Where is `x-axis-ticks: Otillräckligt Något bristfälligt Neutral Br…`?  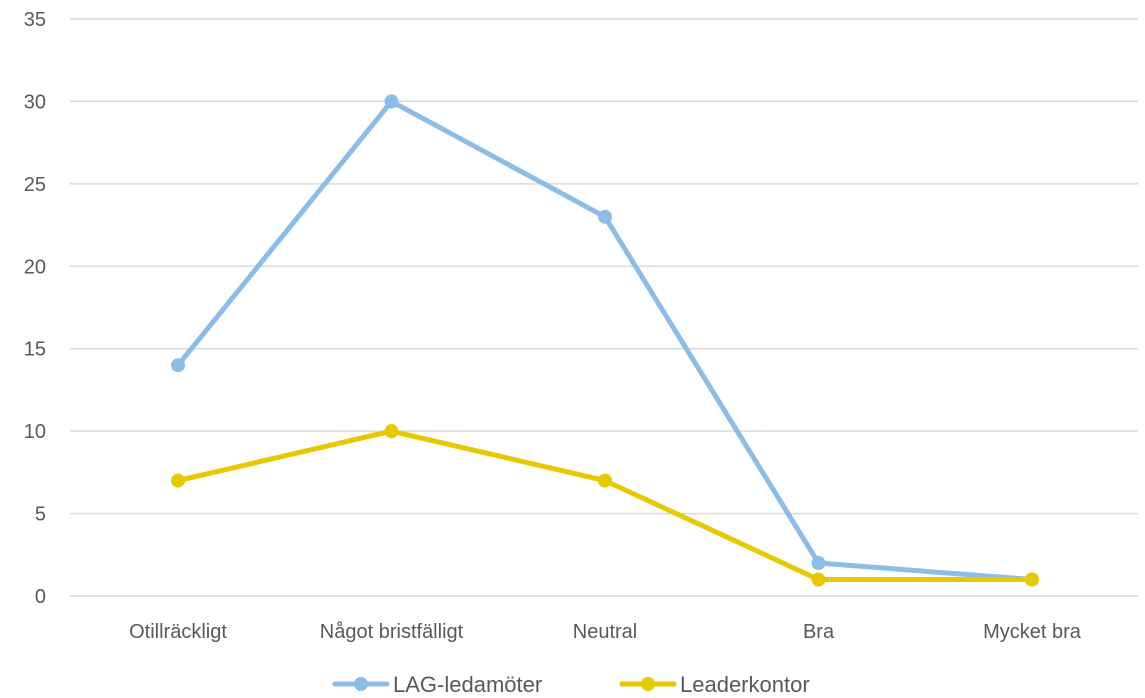
x-axis-ticks: Otillräckligt Något bristfälligt Neutral Br… is located at coordinates (605, 632).